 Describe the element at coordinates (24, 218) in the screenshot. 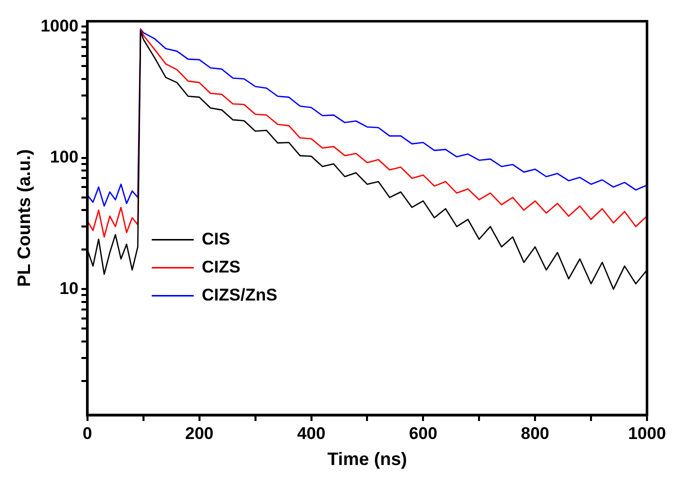

I see `y-axis-title: PL Counts (a.u.)` at that location.